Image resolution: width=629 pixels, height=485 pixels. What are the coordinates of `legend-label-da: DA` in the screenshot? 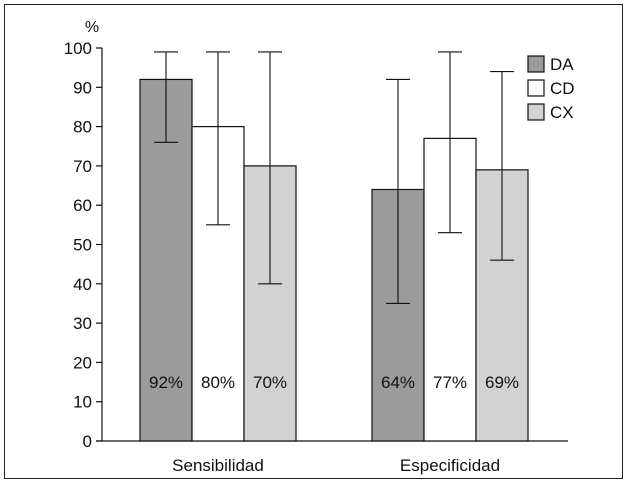 It's located at (562, 64).